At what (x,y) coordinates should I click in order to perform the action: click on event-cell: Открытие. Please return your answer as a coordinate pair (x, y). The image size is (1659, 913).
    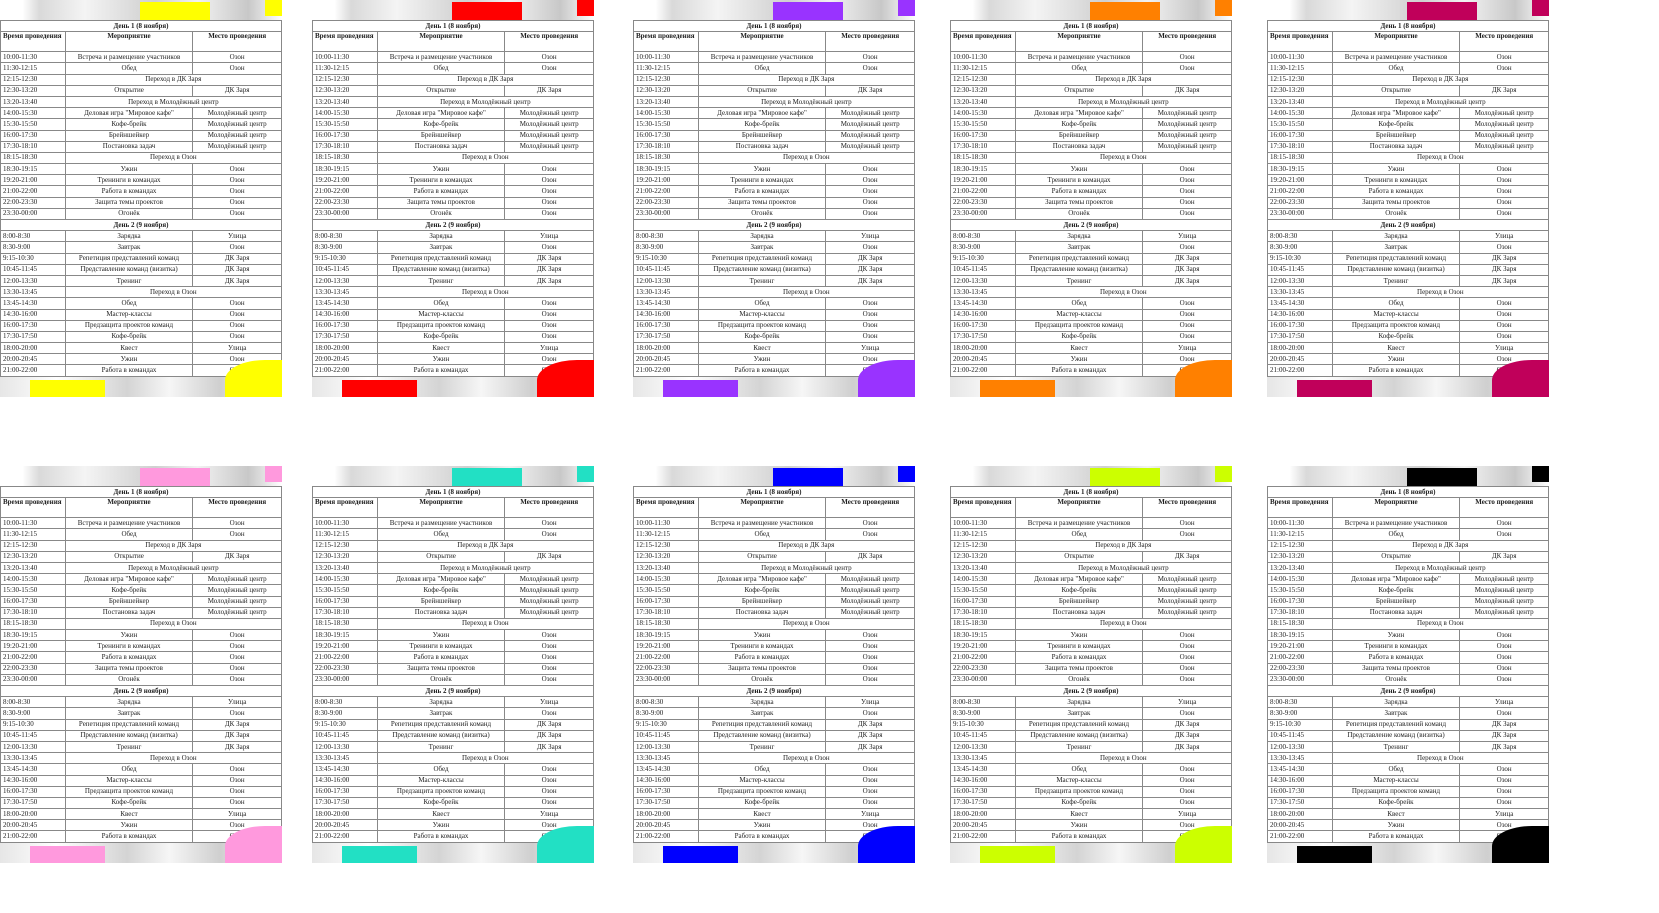
    Looking at the image, I should click on (441, 556).